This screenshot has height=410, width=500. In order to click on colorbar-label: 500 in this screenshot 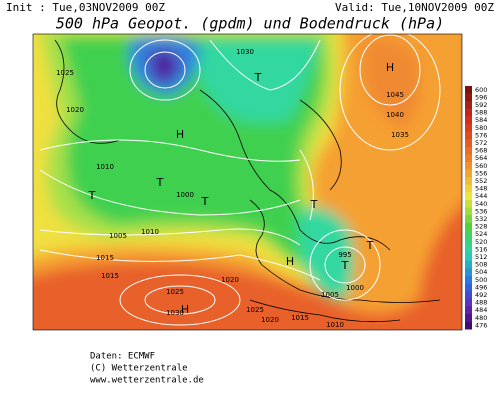, I will do `click(481, 280)`.